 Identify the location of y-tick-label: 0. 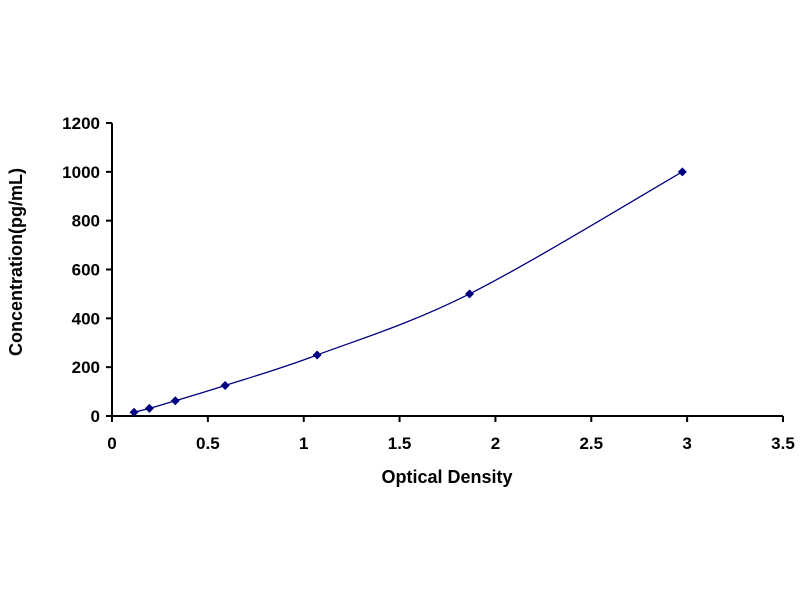
(95, 416).